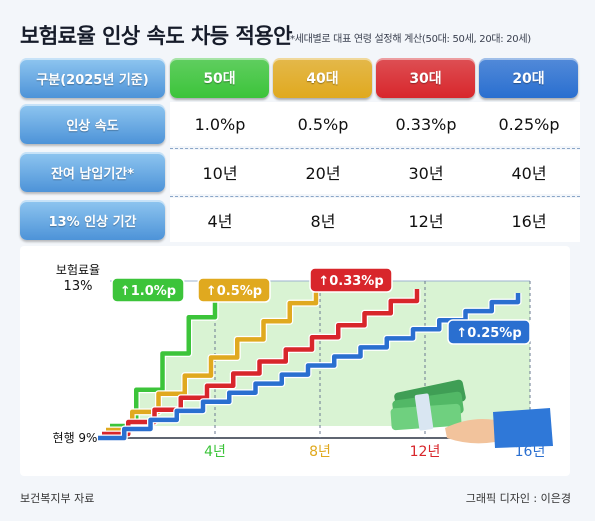  I want to click on column-header-20s: 20대, so click(528, 78).